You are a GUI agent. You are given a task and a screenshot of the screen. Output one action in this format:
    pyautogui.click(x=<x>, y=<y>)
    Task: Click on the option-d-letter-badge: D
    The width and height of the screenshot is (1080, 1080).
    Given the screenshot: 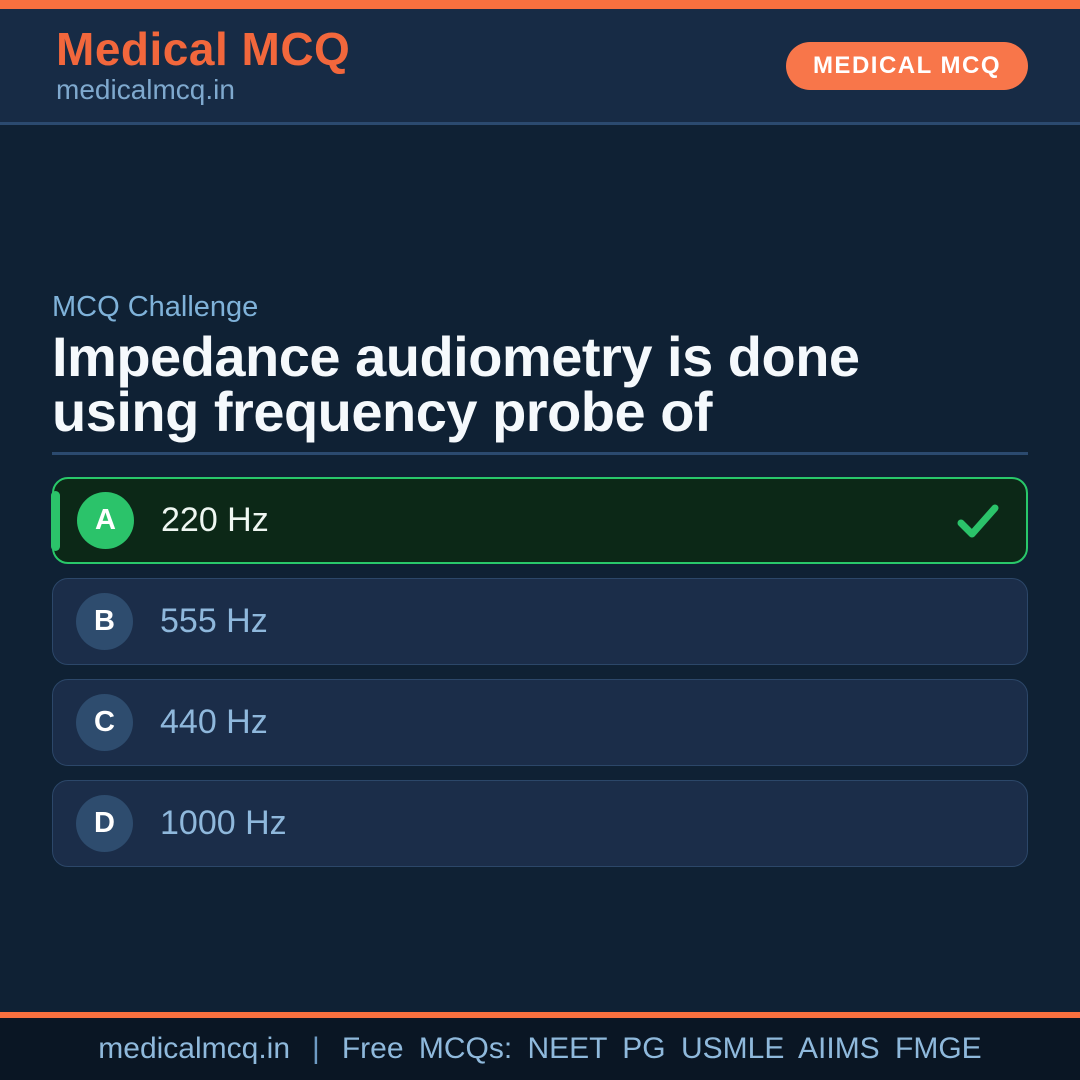 What is the action you would take?
    pyautogui.click(x=104, y=824)
    